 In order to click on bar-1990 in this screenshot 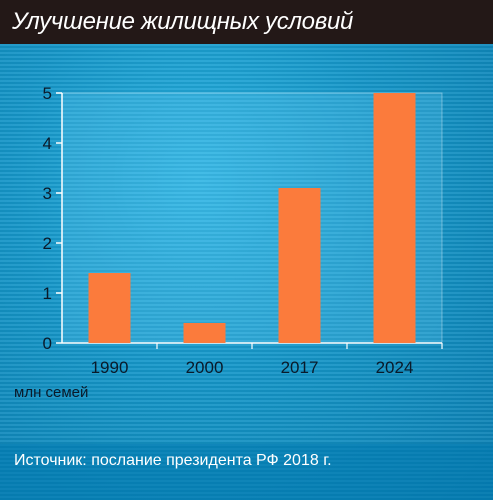, I will do `click(109, 308)`.